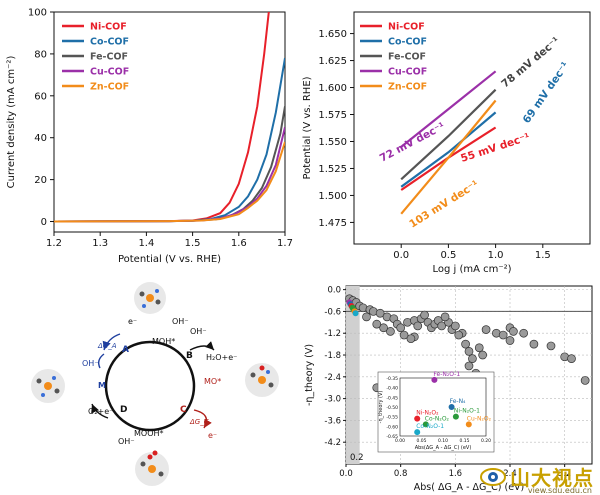  I want to click on inset-plot-frame, so click(443, 407).